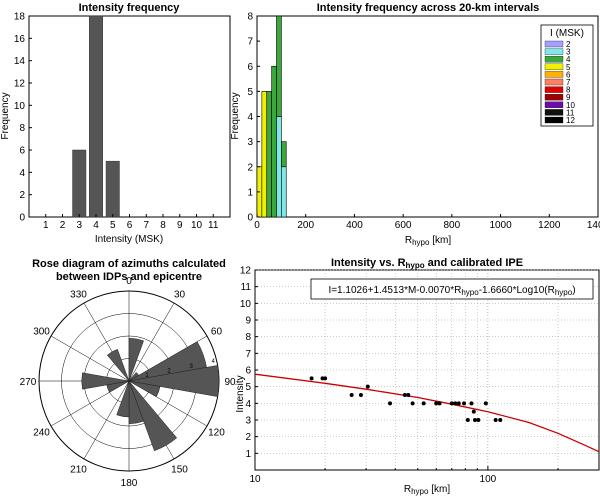 This screenshot has height=498, width=600. I want to click on legend-label: 8, so click(568, 90).